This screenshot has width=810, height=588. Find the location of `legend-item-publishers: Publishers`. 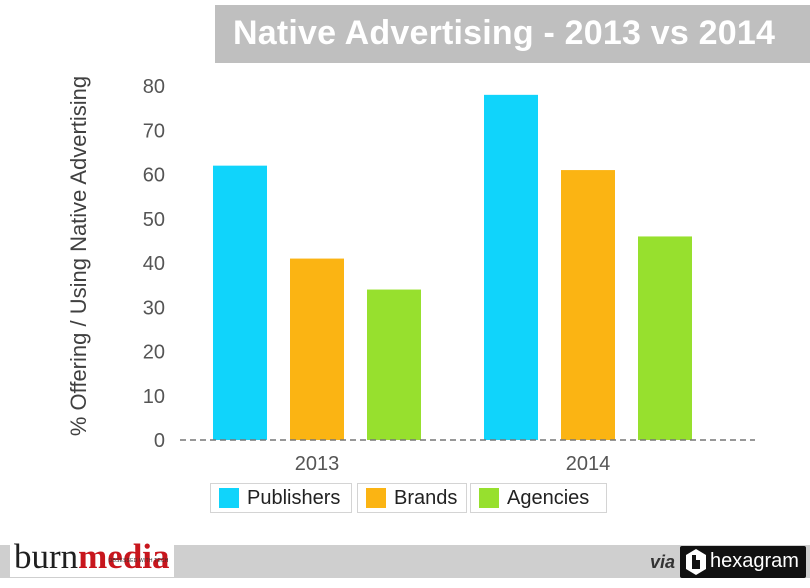

legend-item-publishers: Publishers is located at coordinates (281, 498).